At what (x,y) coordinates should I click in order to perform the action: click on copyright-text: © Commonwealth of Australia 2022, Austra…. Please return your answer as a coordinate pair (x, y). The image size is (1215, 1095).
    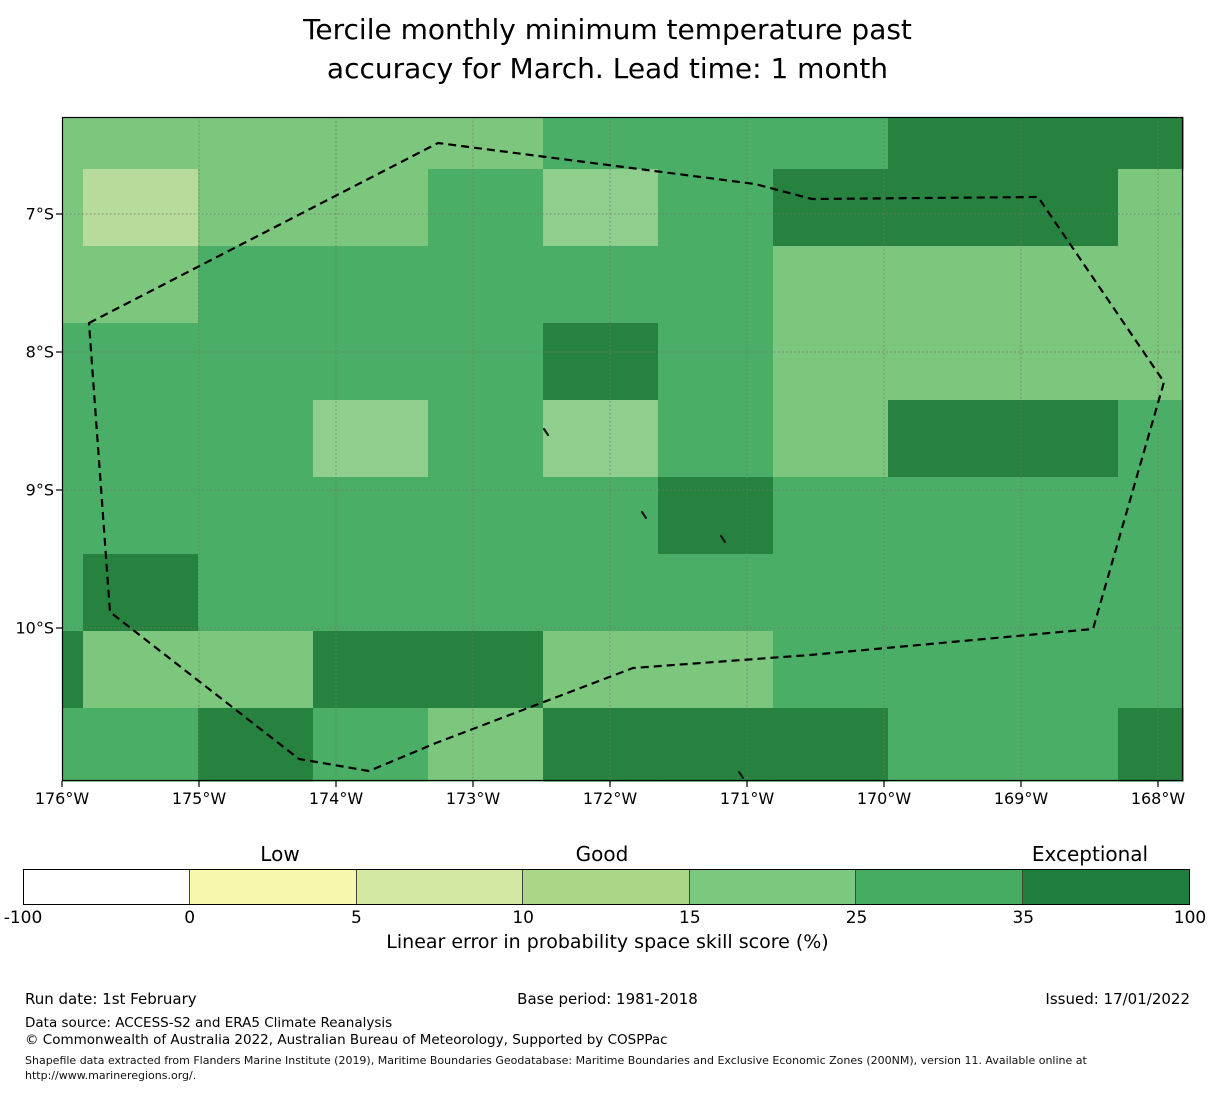
    Looking at the image, I should click on (346, 1040).